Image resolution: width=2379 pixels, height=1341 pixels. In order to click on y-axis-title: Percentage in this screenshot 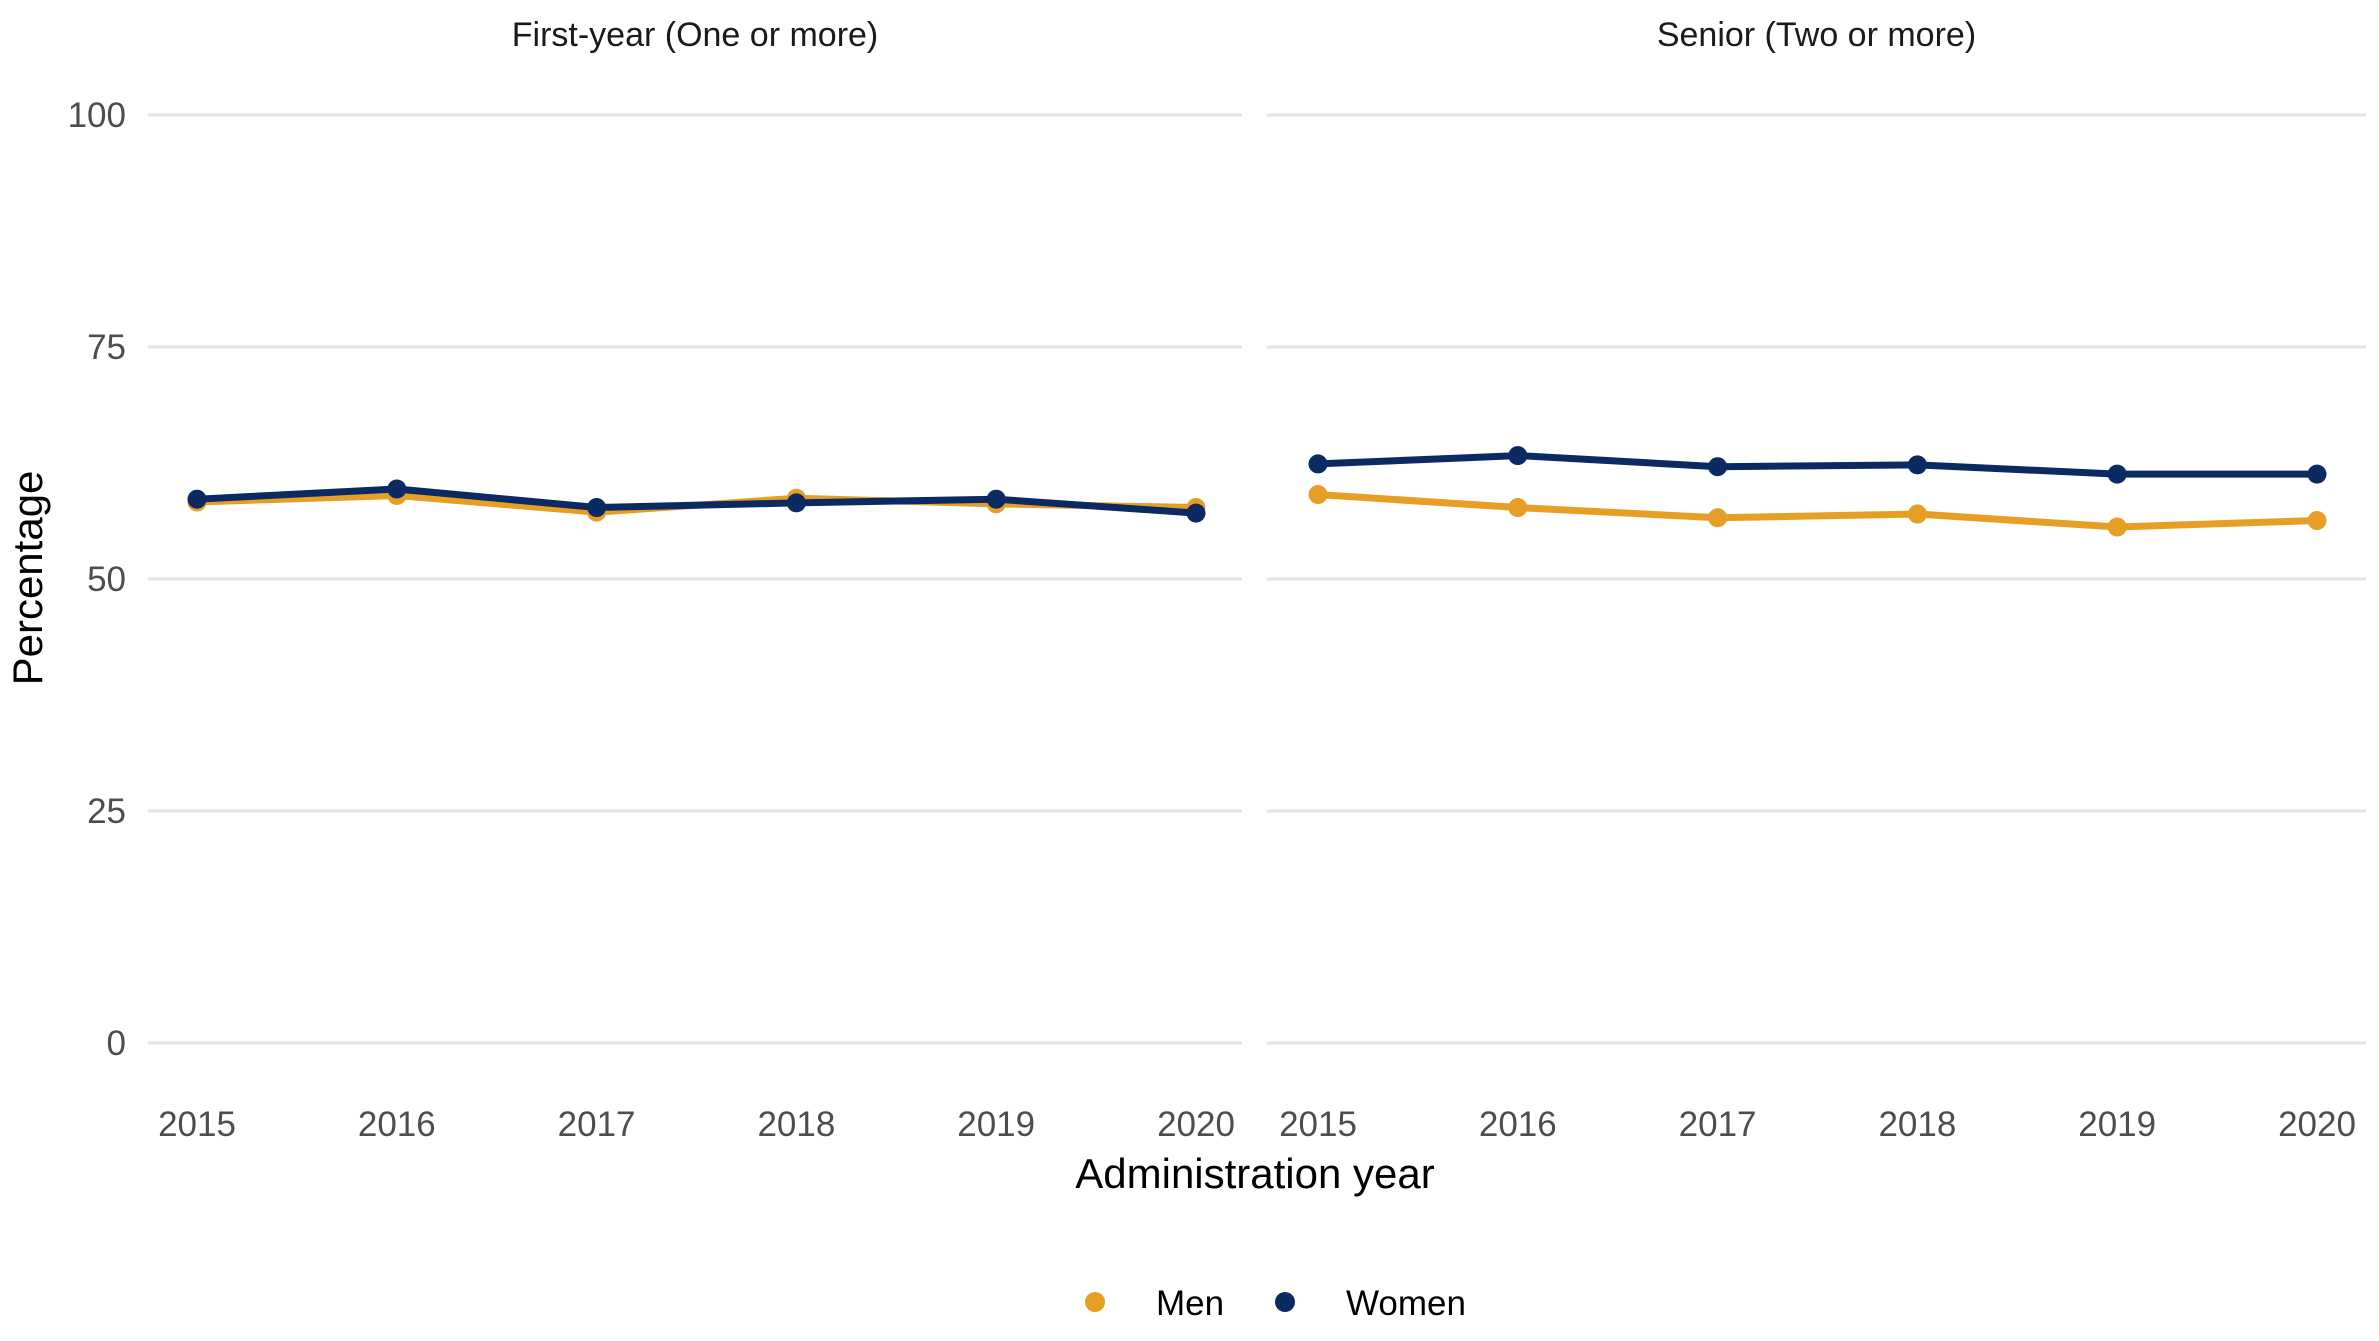, I will do `click(27, 578)`.